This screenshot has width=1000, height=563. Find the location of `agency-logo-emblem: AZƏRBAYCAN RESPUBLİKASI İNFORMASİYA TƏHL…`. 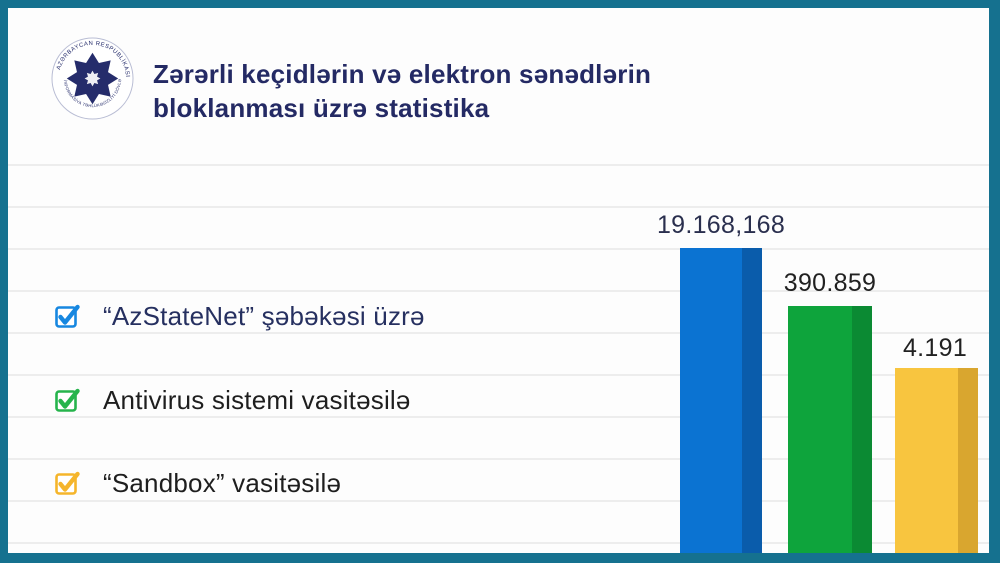

agency-logo-emblem: AZƏRBAYCAN RESPUBLİKASI İNFORMASİYA TƏHL… is located at coordinates (91, 76).